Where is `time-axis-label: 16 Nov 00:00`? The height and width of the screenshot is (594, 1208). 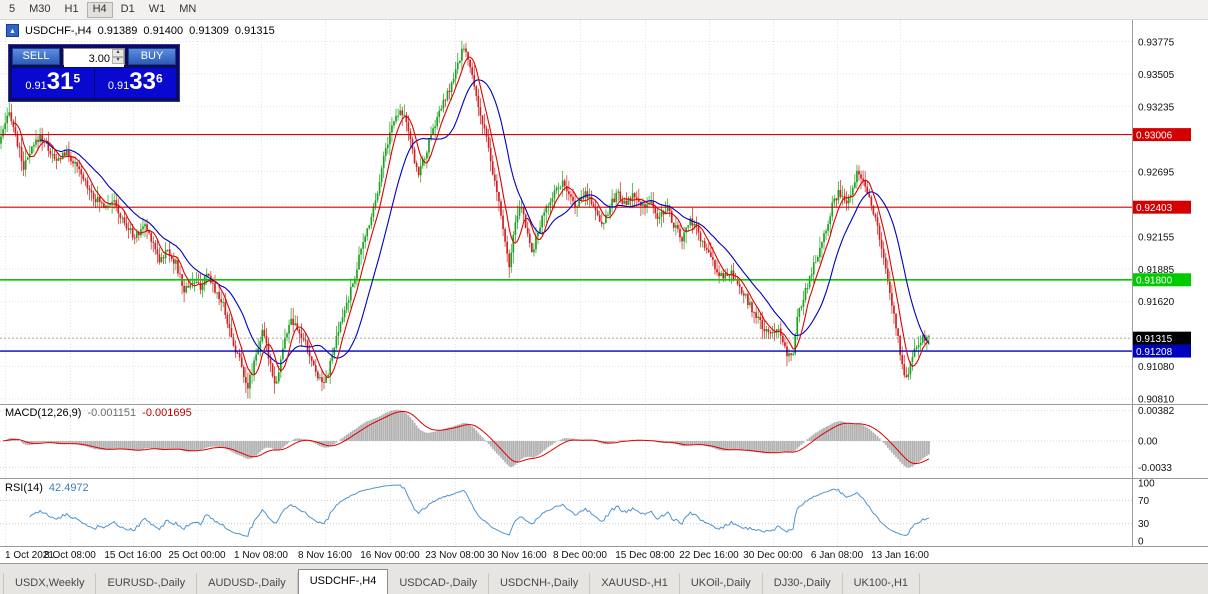
time-axis-label: 16 Nov 00:00 is located at coordinates (390, 555).